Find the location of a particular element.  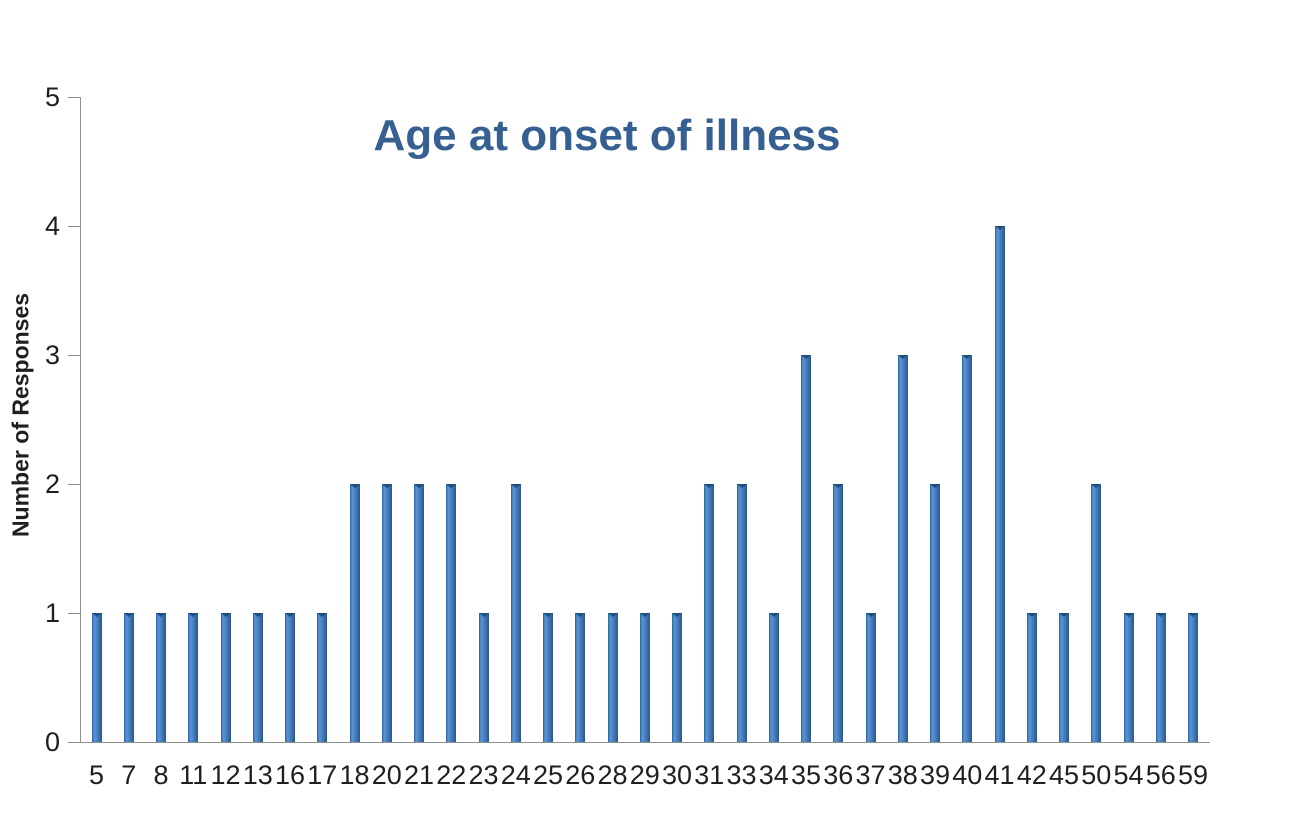

x-tick-label: 37 is located at coordinates (870, 775).